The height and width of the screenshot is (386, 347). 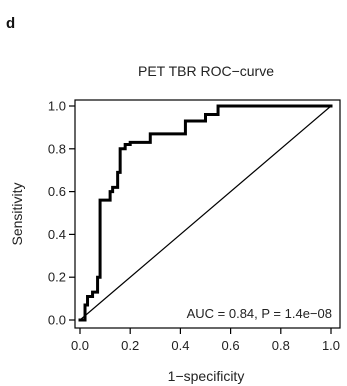 I want to click on chart-title: PET TBR ROC−curve, so click(x=206, y=71).